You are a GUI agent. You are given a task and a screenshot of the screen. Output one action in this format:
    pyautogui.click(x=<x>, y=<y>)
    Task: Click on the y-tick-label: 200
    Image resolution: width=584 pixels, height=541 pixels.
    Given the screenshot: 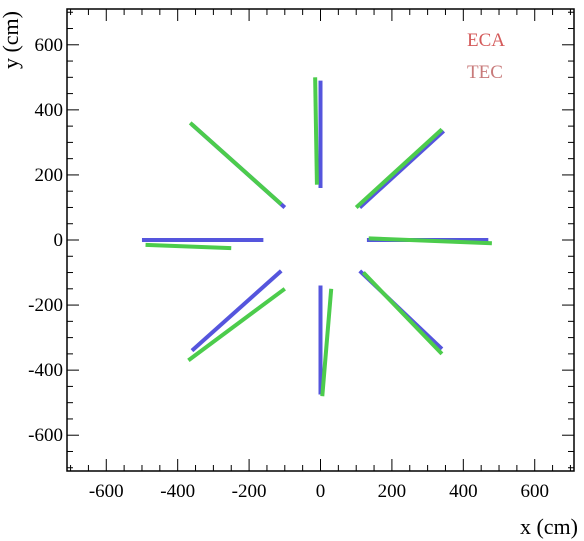 What is the action you would take?
    pyautogui.click(x=49, y=175)
    